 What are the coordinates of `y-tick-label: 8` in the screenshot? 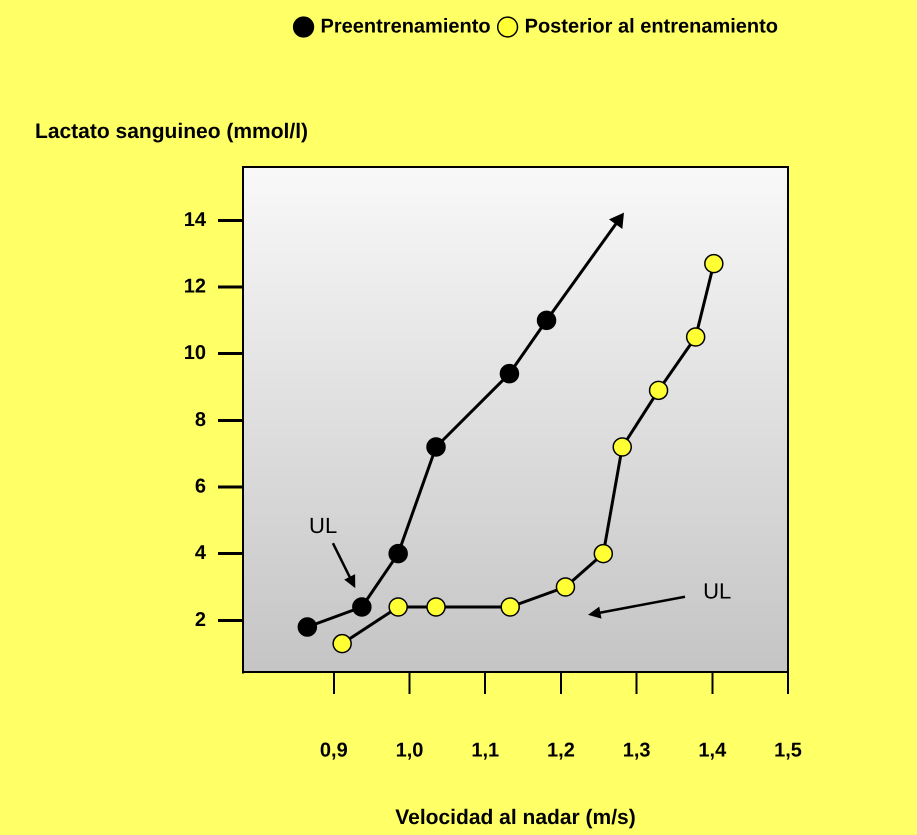 It's located at (200, 419).